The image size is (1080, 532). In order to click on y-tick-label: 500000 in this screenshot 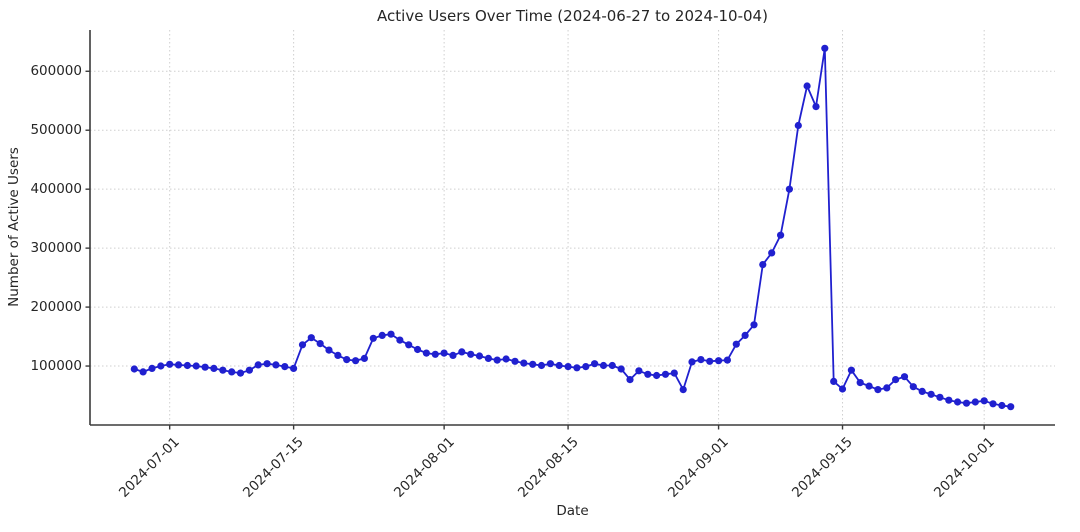, I will do `click(56, 130)`.